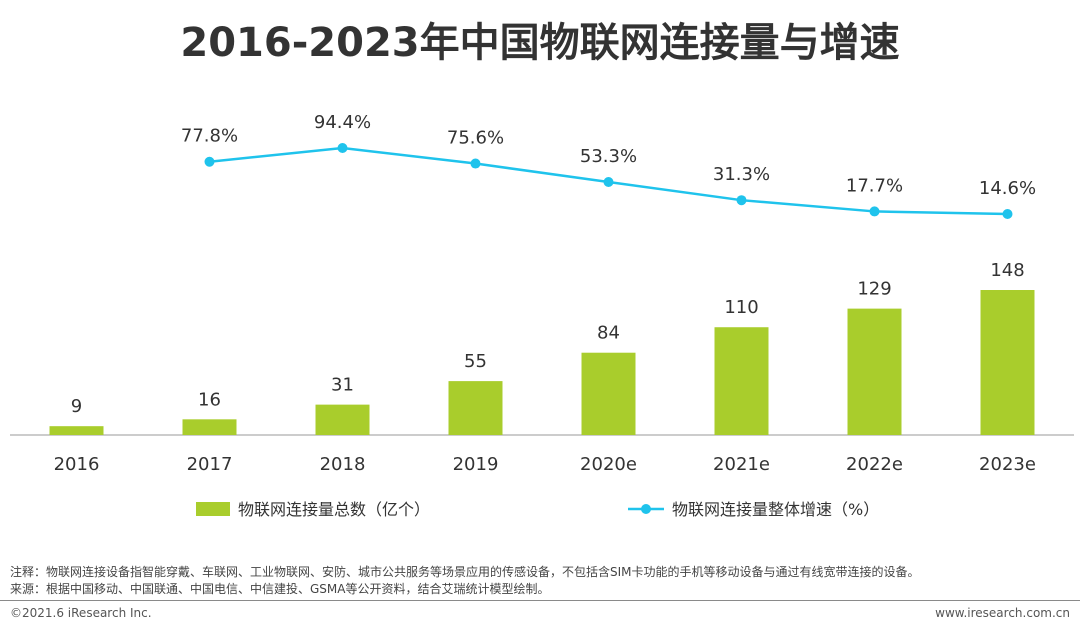 The image size is (1080, 636). What do you see at coordinates (209, 161) in the screenshot?
I see `growth-point-2017` at bounding box center [209, 161].